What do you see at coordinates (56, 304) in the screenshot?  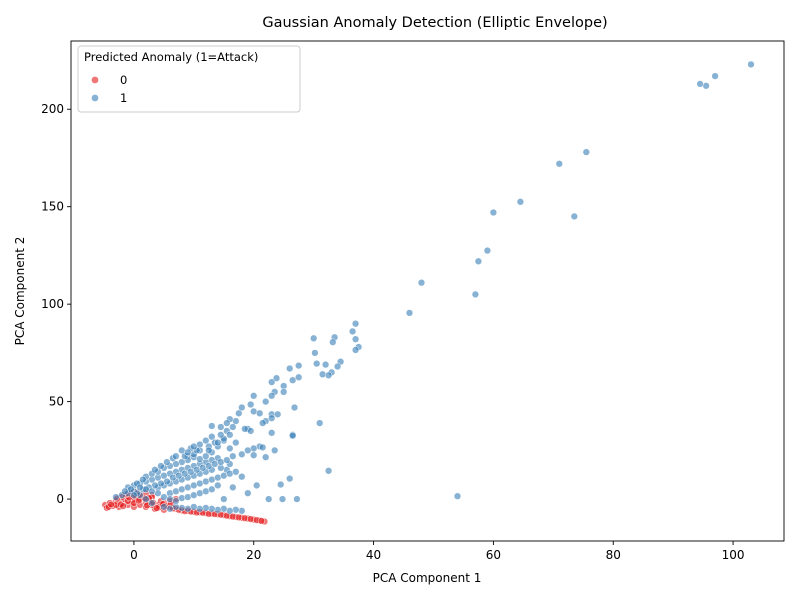 I see `y-axis: 0 50 100 150 200` at bounding box center [56, 304].